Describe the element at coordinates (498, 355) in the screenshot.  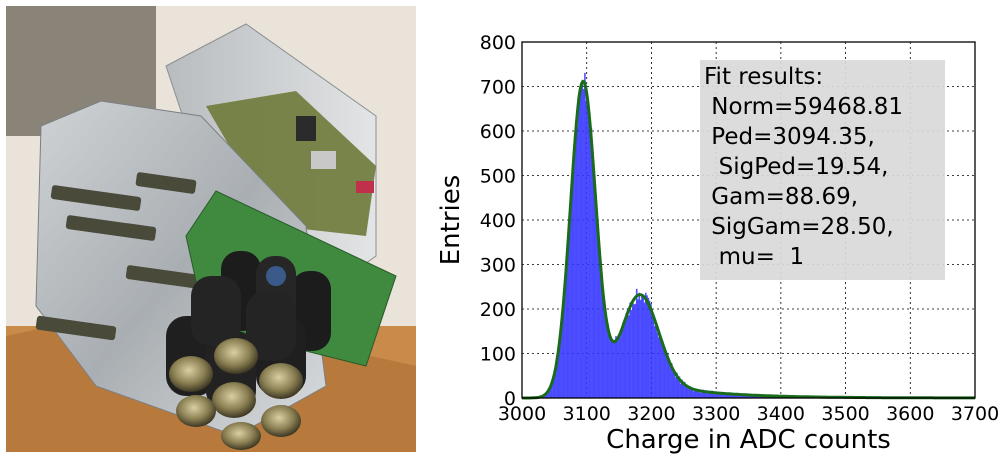
I see `y-tick-label: 100` at that location.